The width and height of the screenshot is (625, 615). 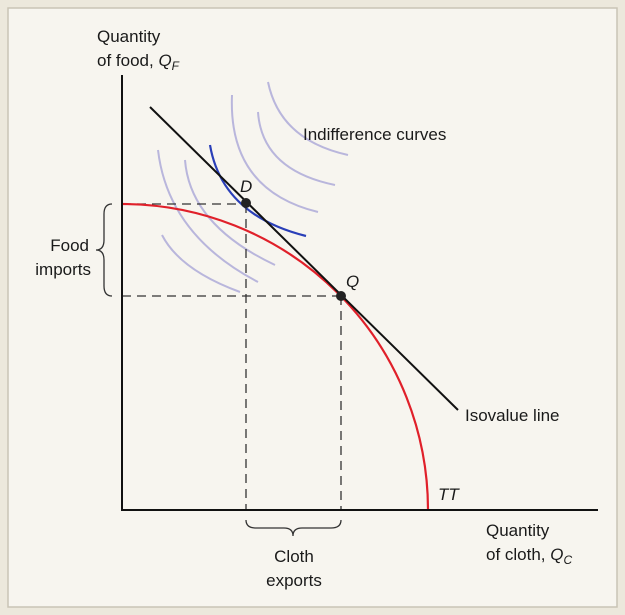 I want to click on isovalue-label: Isovalue line, so click(x=512, y=415).